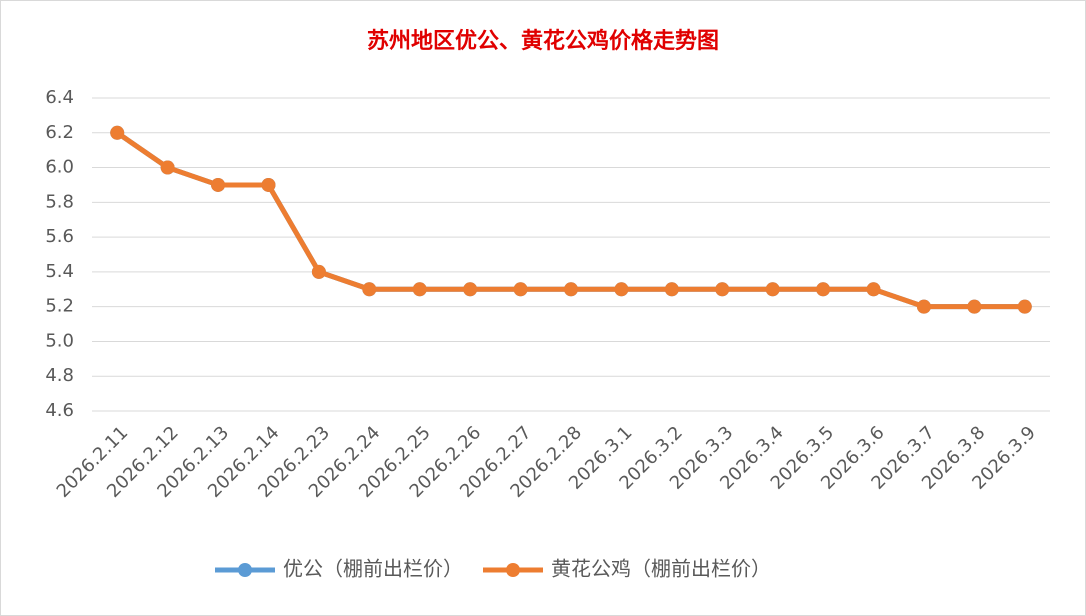 The image size is (1086, 616). What do you see at coordinates (661, 569) in the screenshot?
I see `legend-label: 黄花公鸡（棚前出栏价）` at bounding box center [661, 569].